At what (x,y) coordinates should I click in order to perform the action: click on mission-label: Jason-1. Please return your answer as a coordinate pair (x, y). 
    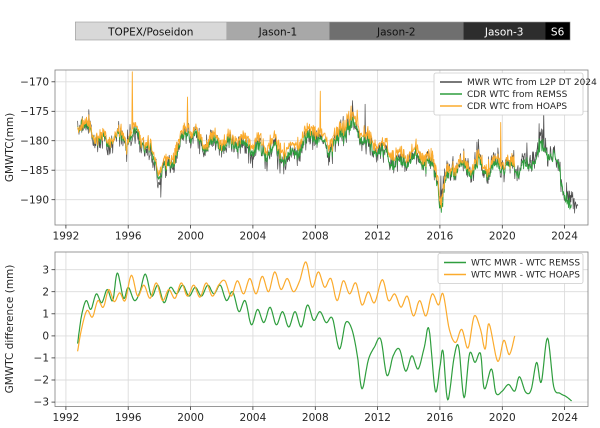
    Looking at the image, I should click on (278, 33).